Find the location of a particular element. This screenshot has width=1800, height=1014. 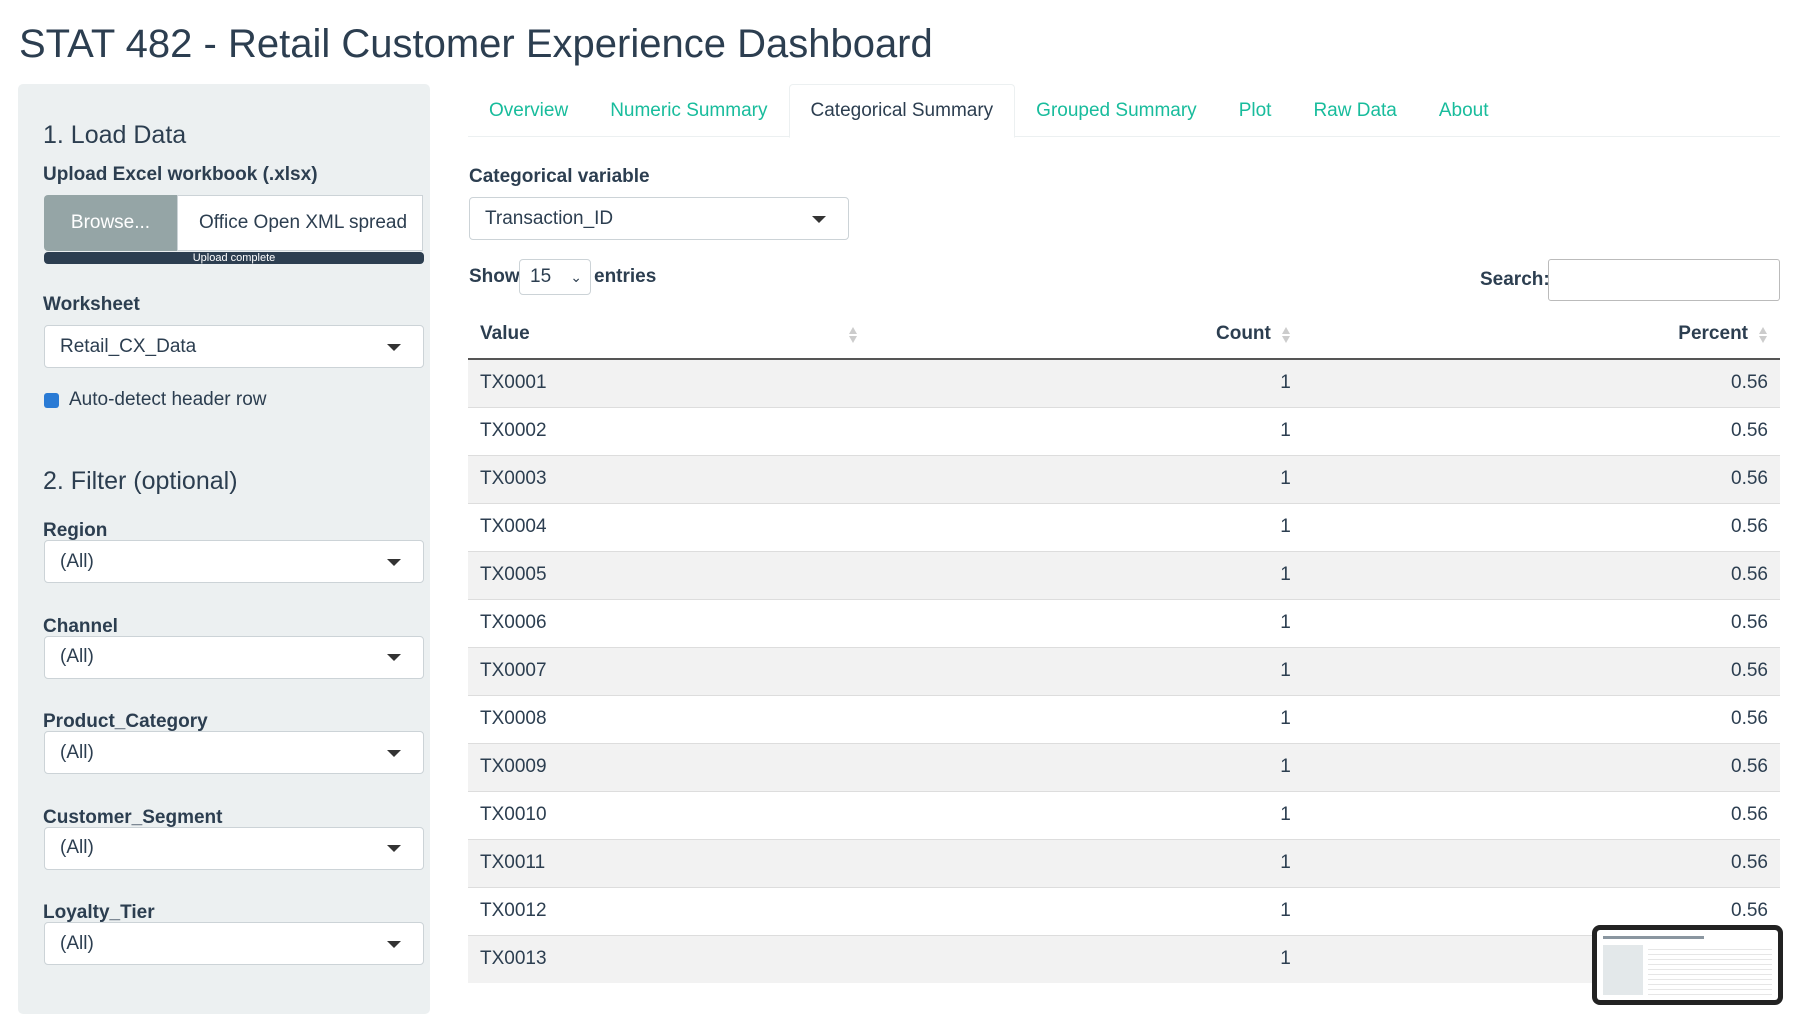

table-row: TX001310.56 is located at coordinates (1124, 958).